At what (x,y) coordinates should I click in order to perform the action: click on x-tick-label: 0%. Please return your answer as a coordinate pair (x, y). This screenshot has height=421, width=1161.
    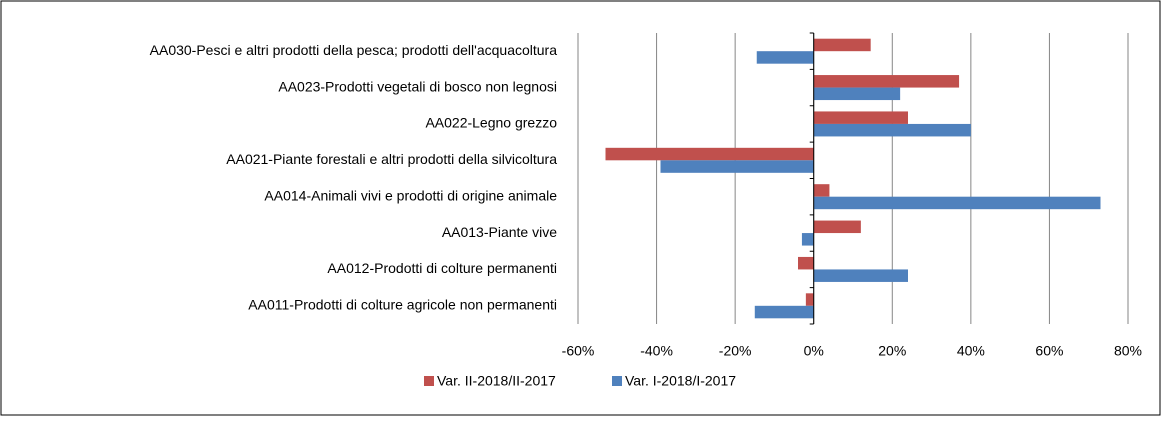
    Looking at the image, I should click on (814, 351).